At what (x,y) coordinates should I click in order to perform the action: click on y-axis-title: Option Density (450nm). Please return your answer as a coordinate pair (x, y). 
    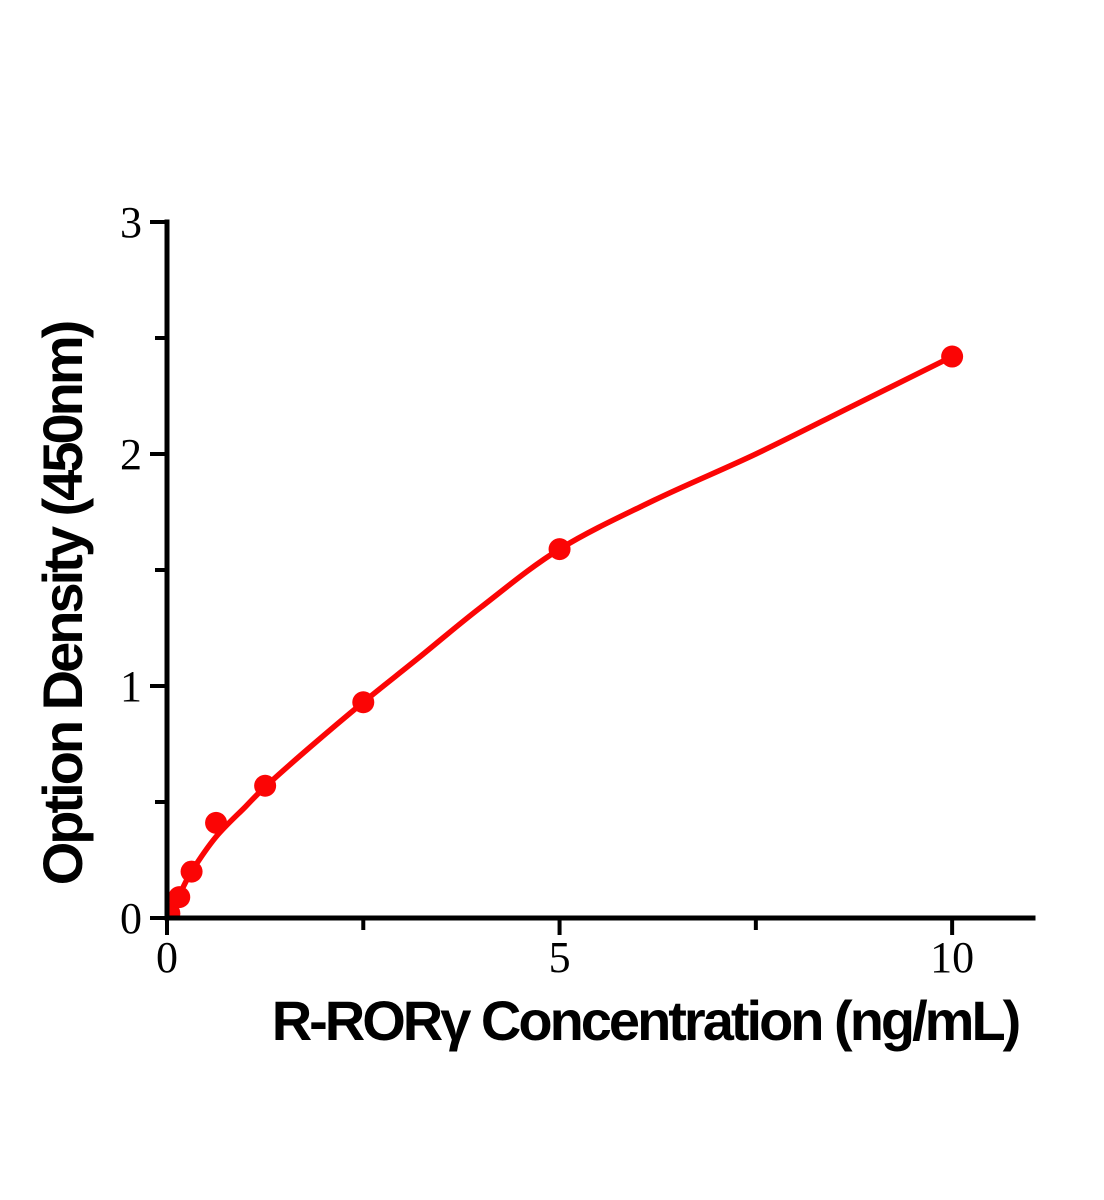
    Looking at the image, I should click on (62, 603).